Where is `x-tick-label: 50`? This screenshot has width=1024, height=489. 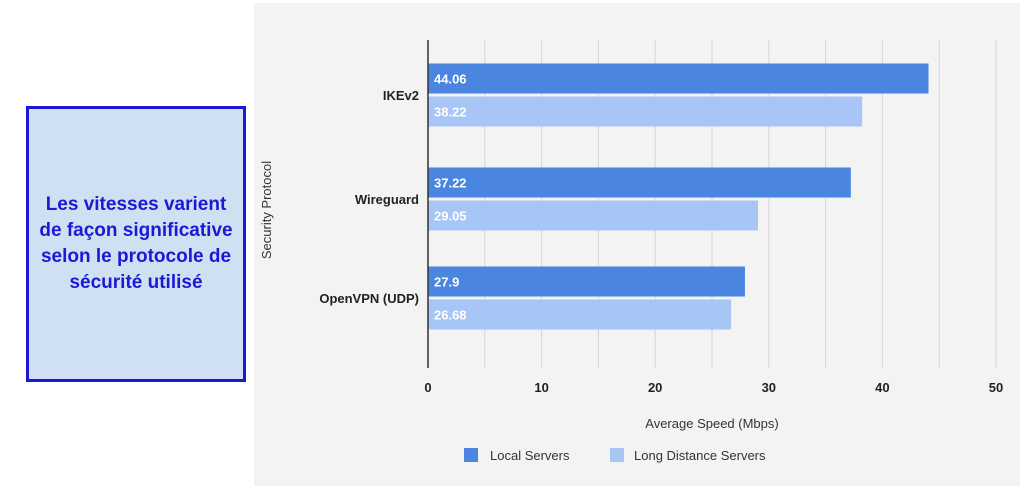
x-tick-label: 50 is located at coordinates (996, 387).